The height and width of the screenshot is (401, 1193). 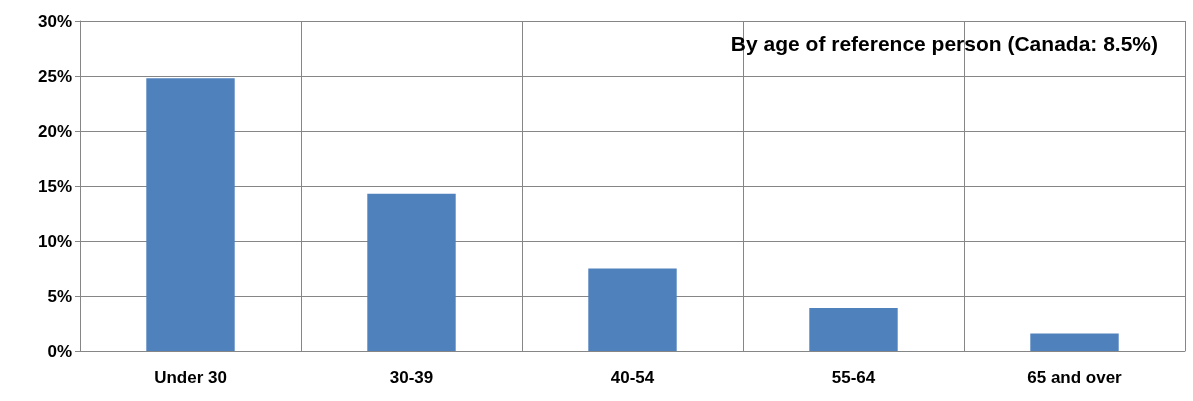 What do you see at coordinates (54, 76) in the screenshot?
I see `y-tick-label: 25%` at bounding box center [54, 76].